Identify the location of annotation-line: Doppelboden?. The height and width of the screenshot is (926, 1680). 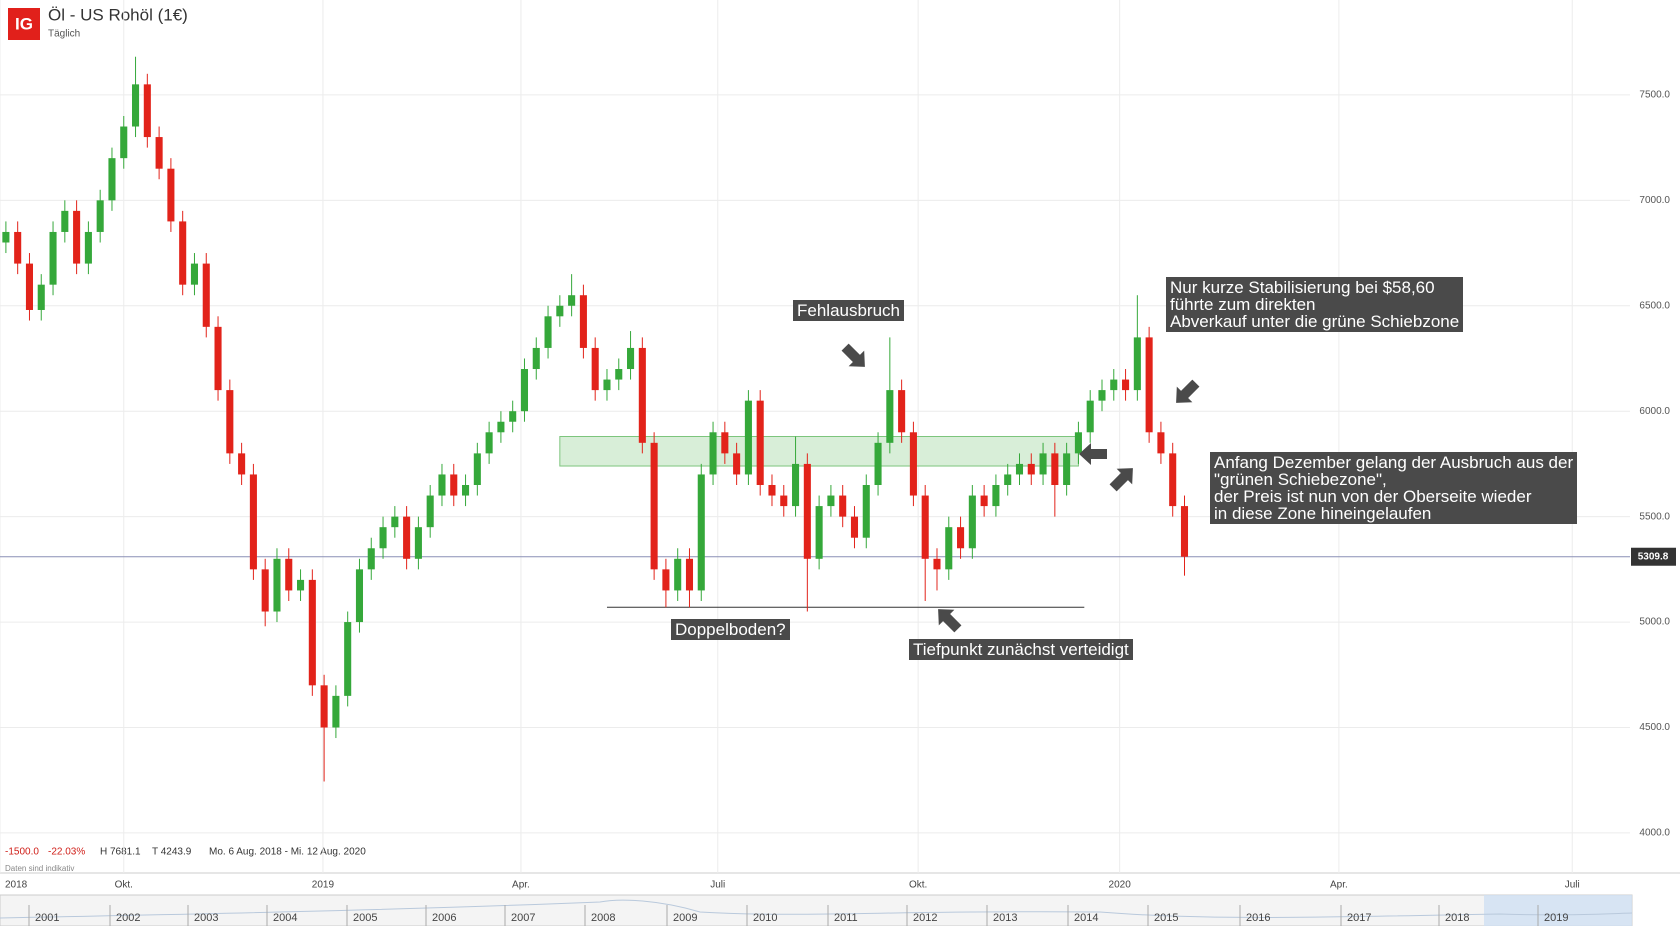
(730, 629).